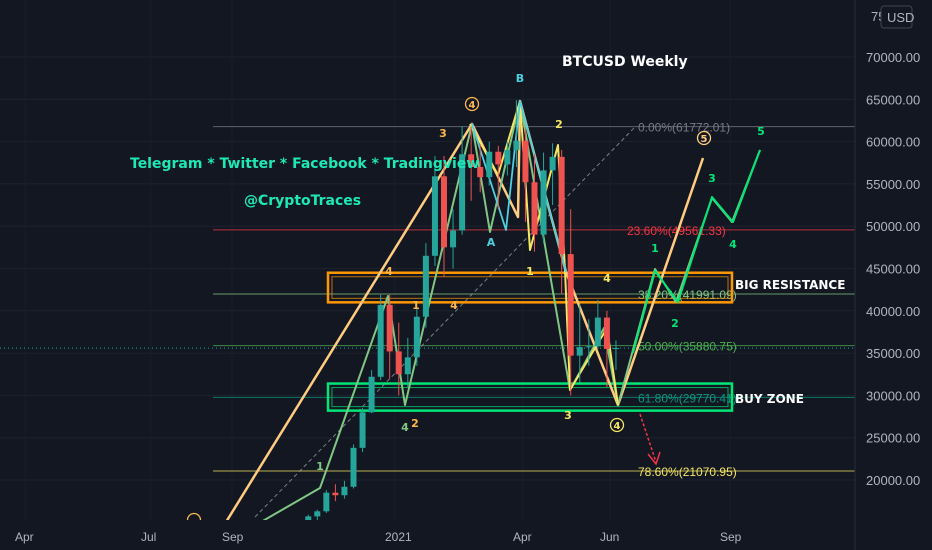  What do you see at coordinates (655, 248) in the screenshot?
I see `wave-label-1d: 1` at bounding box center [655, 248].